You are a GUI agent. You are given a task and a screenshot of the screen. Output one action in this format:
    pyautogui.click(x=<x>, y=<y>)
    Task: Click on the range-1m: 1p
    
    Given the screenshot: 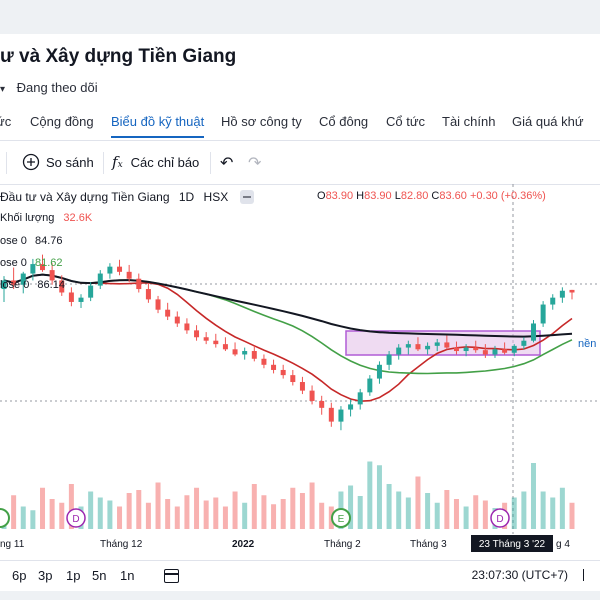 What is the action you would take?
    pyautogui.click(x=73, y=575)
    